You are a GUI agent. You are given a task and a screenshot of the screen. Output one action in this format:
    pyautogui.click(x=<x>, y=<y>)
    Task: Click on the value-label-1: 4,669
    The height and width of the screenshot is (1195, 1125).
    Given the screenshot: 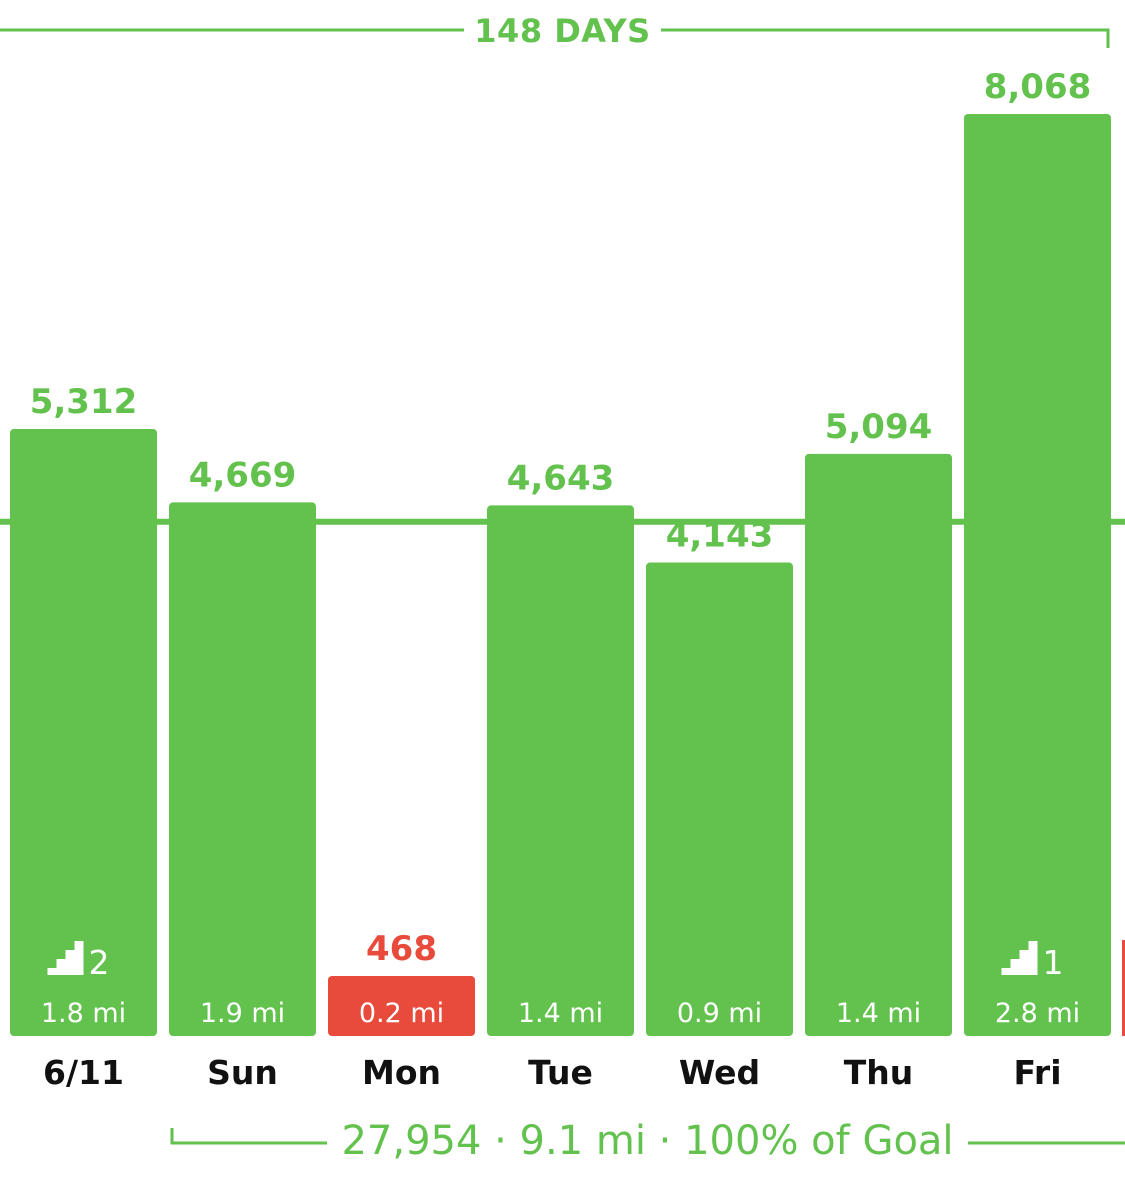 What is the action you would take?
    pyautogui.click(x=243, y=475)
    